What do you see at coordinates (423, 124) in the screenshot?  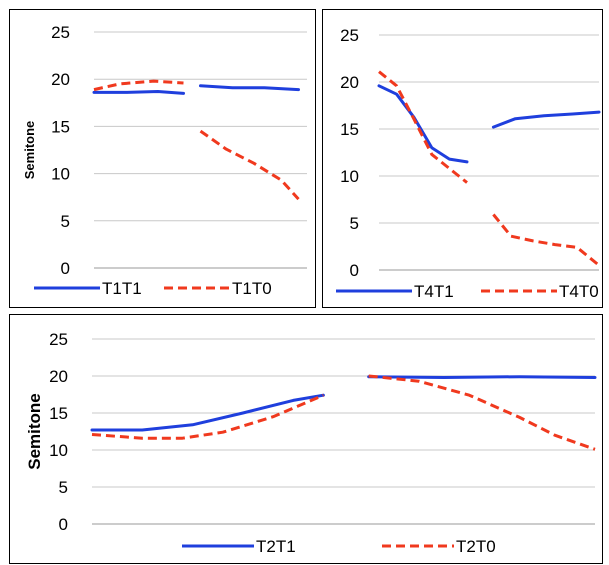 I see `series-line-t4t1-seg0` at bounding box center [423, 124].